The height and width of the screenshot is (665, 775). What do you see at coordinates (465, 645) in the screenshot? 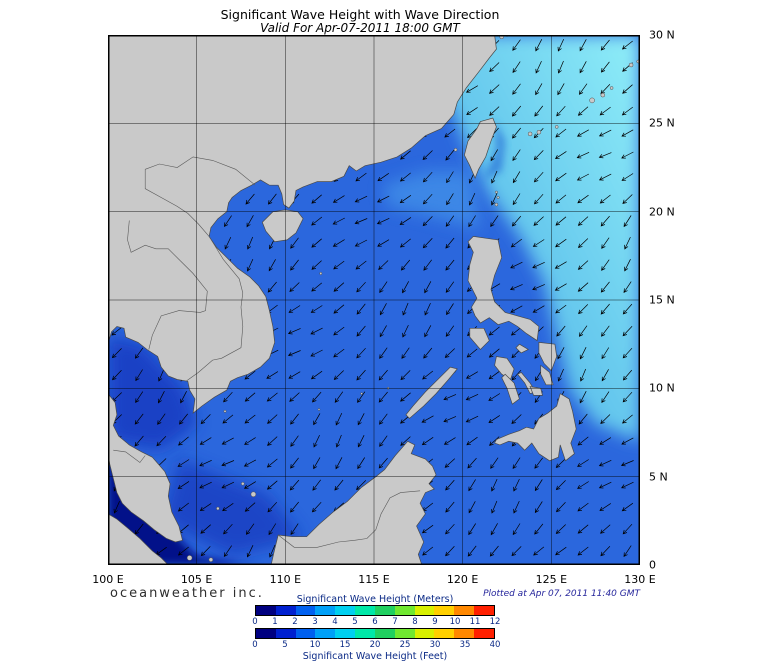
I see `legend-tick-label: 35` at bounding box center [465, 645].